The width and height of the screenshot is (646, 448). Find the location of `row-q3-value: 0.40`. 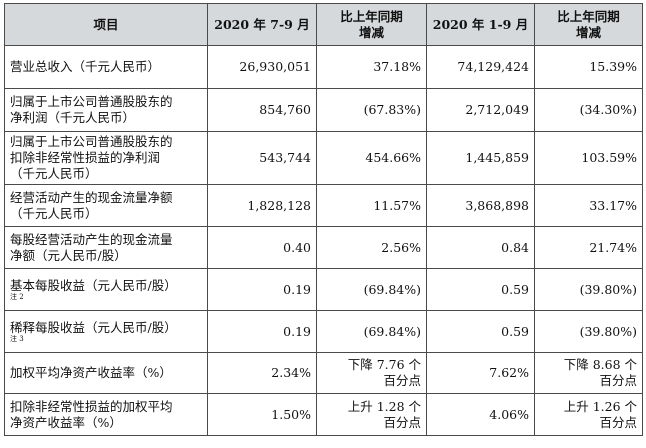

row-q3-value: 0.40 is located at coordinates (262, 247).